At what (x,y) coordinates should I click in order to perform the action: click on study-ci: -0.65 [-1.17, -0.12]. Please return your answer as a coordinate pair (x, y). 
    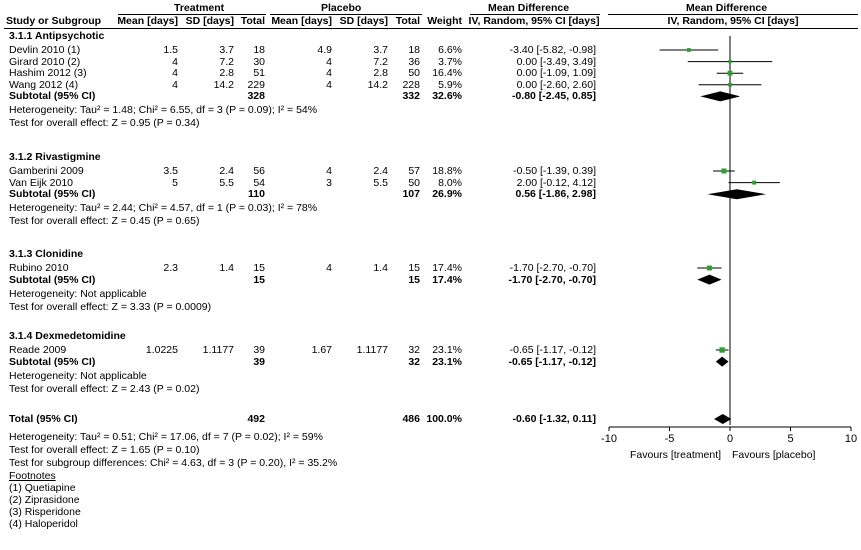
    Looking at the image, I should click on (552, 350).